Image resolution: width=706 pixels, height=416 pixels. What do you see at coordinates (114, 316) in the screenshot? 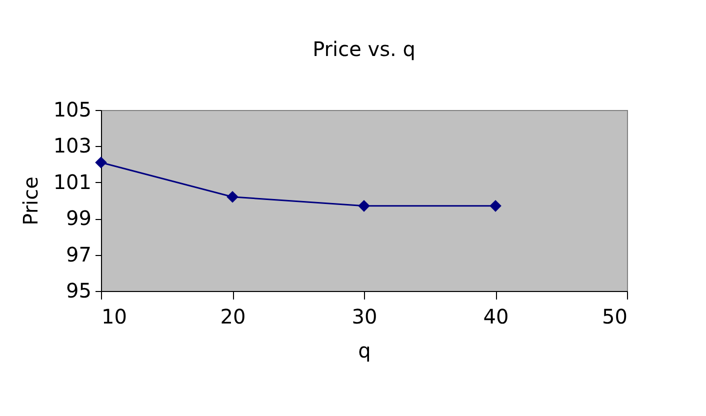
I see `x-tick-label: 10` at bounding box center [114, 316].